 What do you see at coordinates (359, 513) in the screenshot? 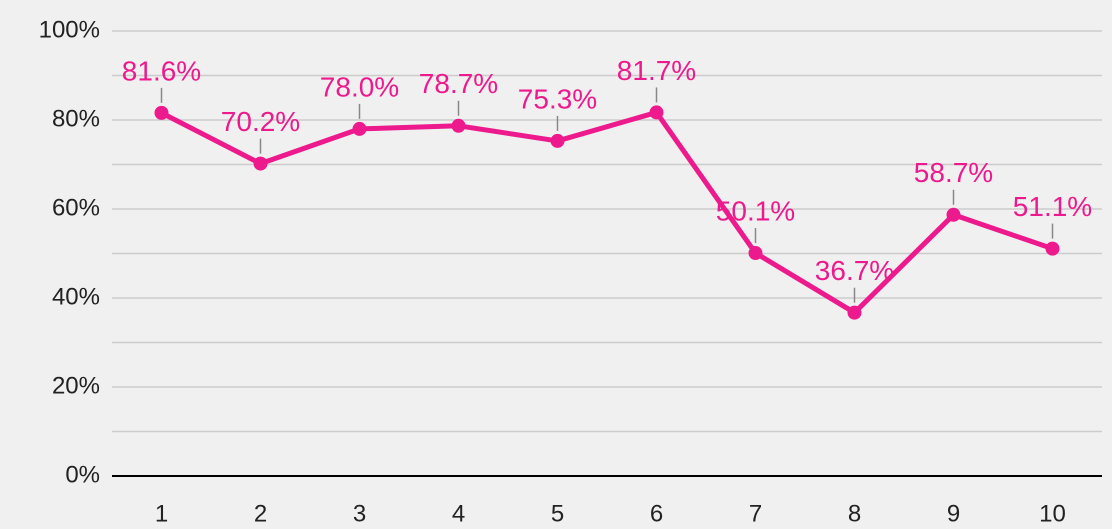
I see `x-tick-label: 3` at bounding box center [359, 513].